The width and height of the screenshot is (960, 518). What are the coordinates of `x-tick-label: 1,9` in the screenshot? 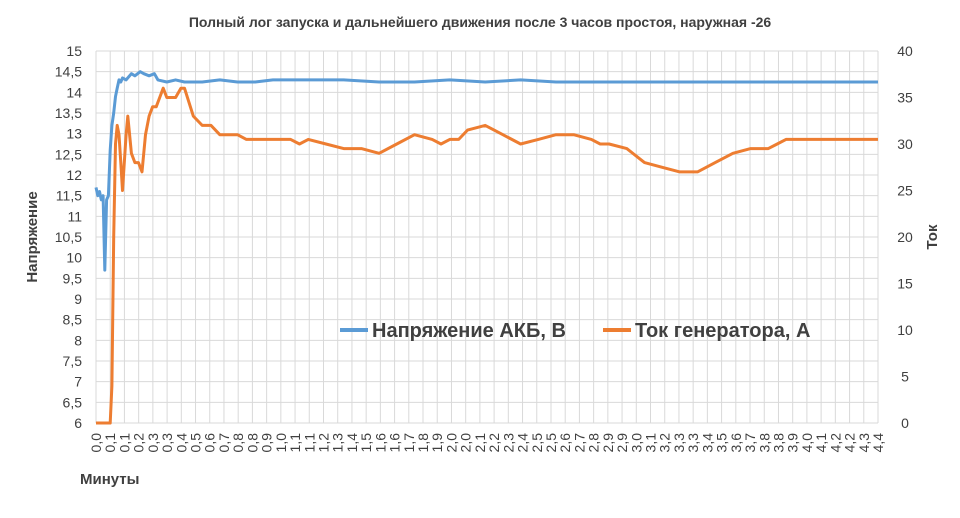 It's located at (437, 443).